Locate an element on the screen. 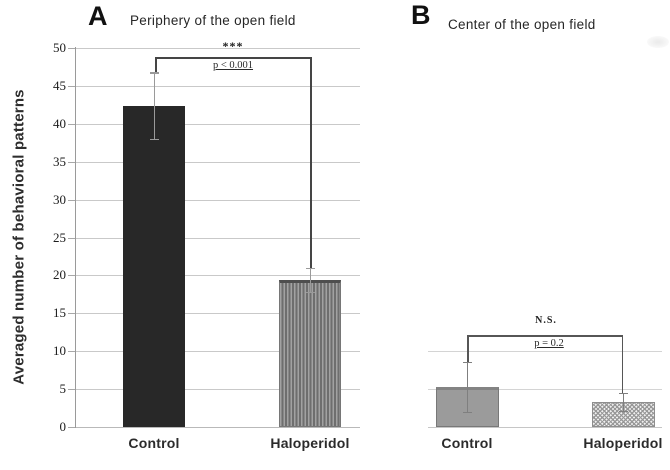 Image resolution: width=670 pixels, height=470 pixels. bar-haloperidol-b is located at coordinates (623, 414).